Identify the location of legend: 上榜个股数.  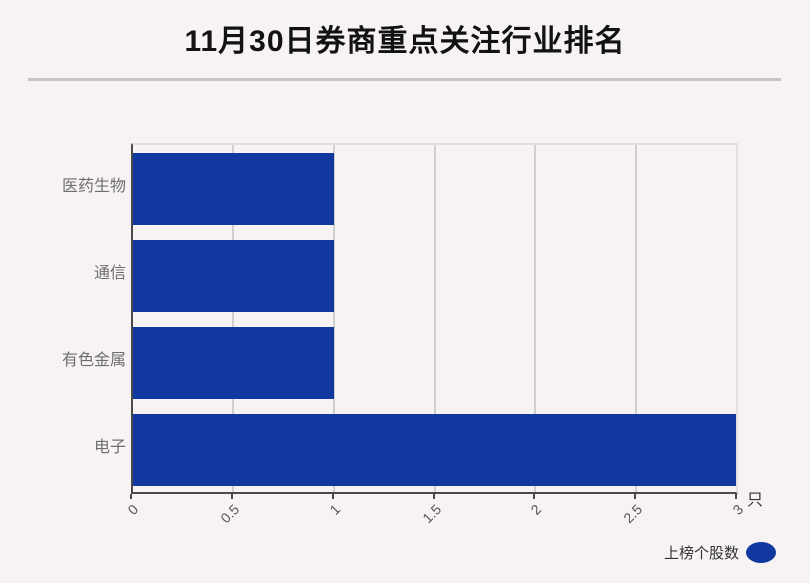
(720, 552).